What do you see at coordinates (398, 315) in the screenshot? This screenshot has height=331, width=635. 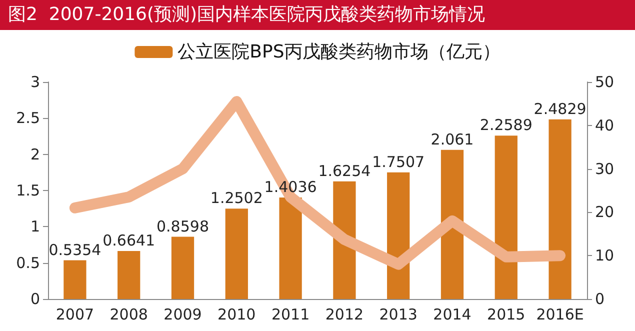 I see `x-tick-label: 2013` at bounding box center [398, 315].